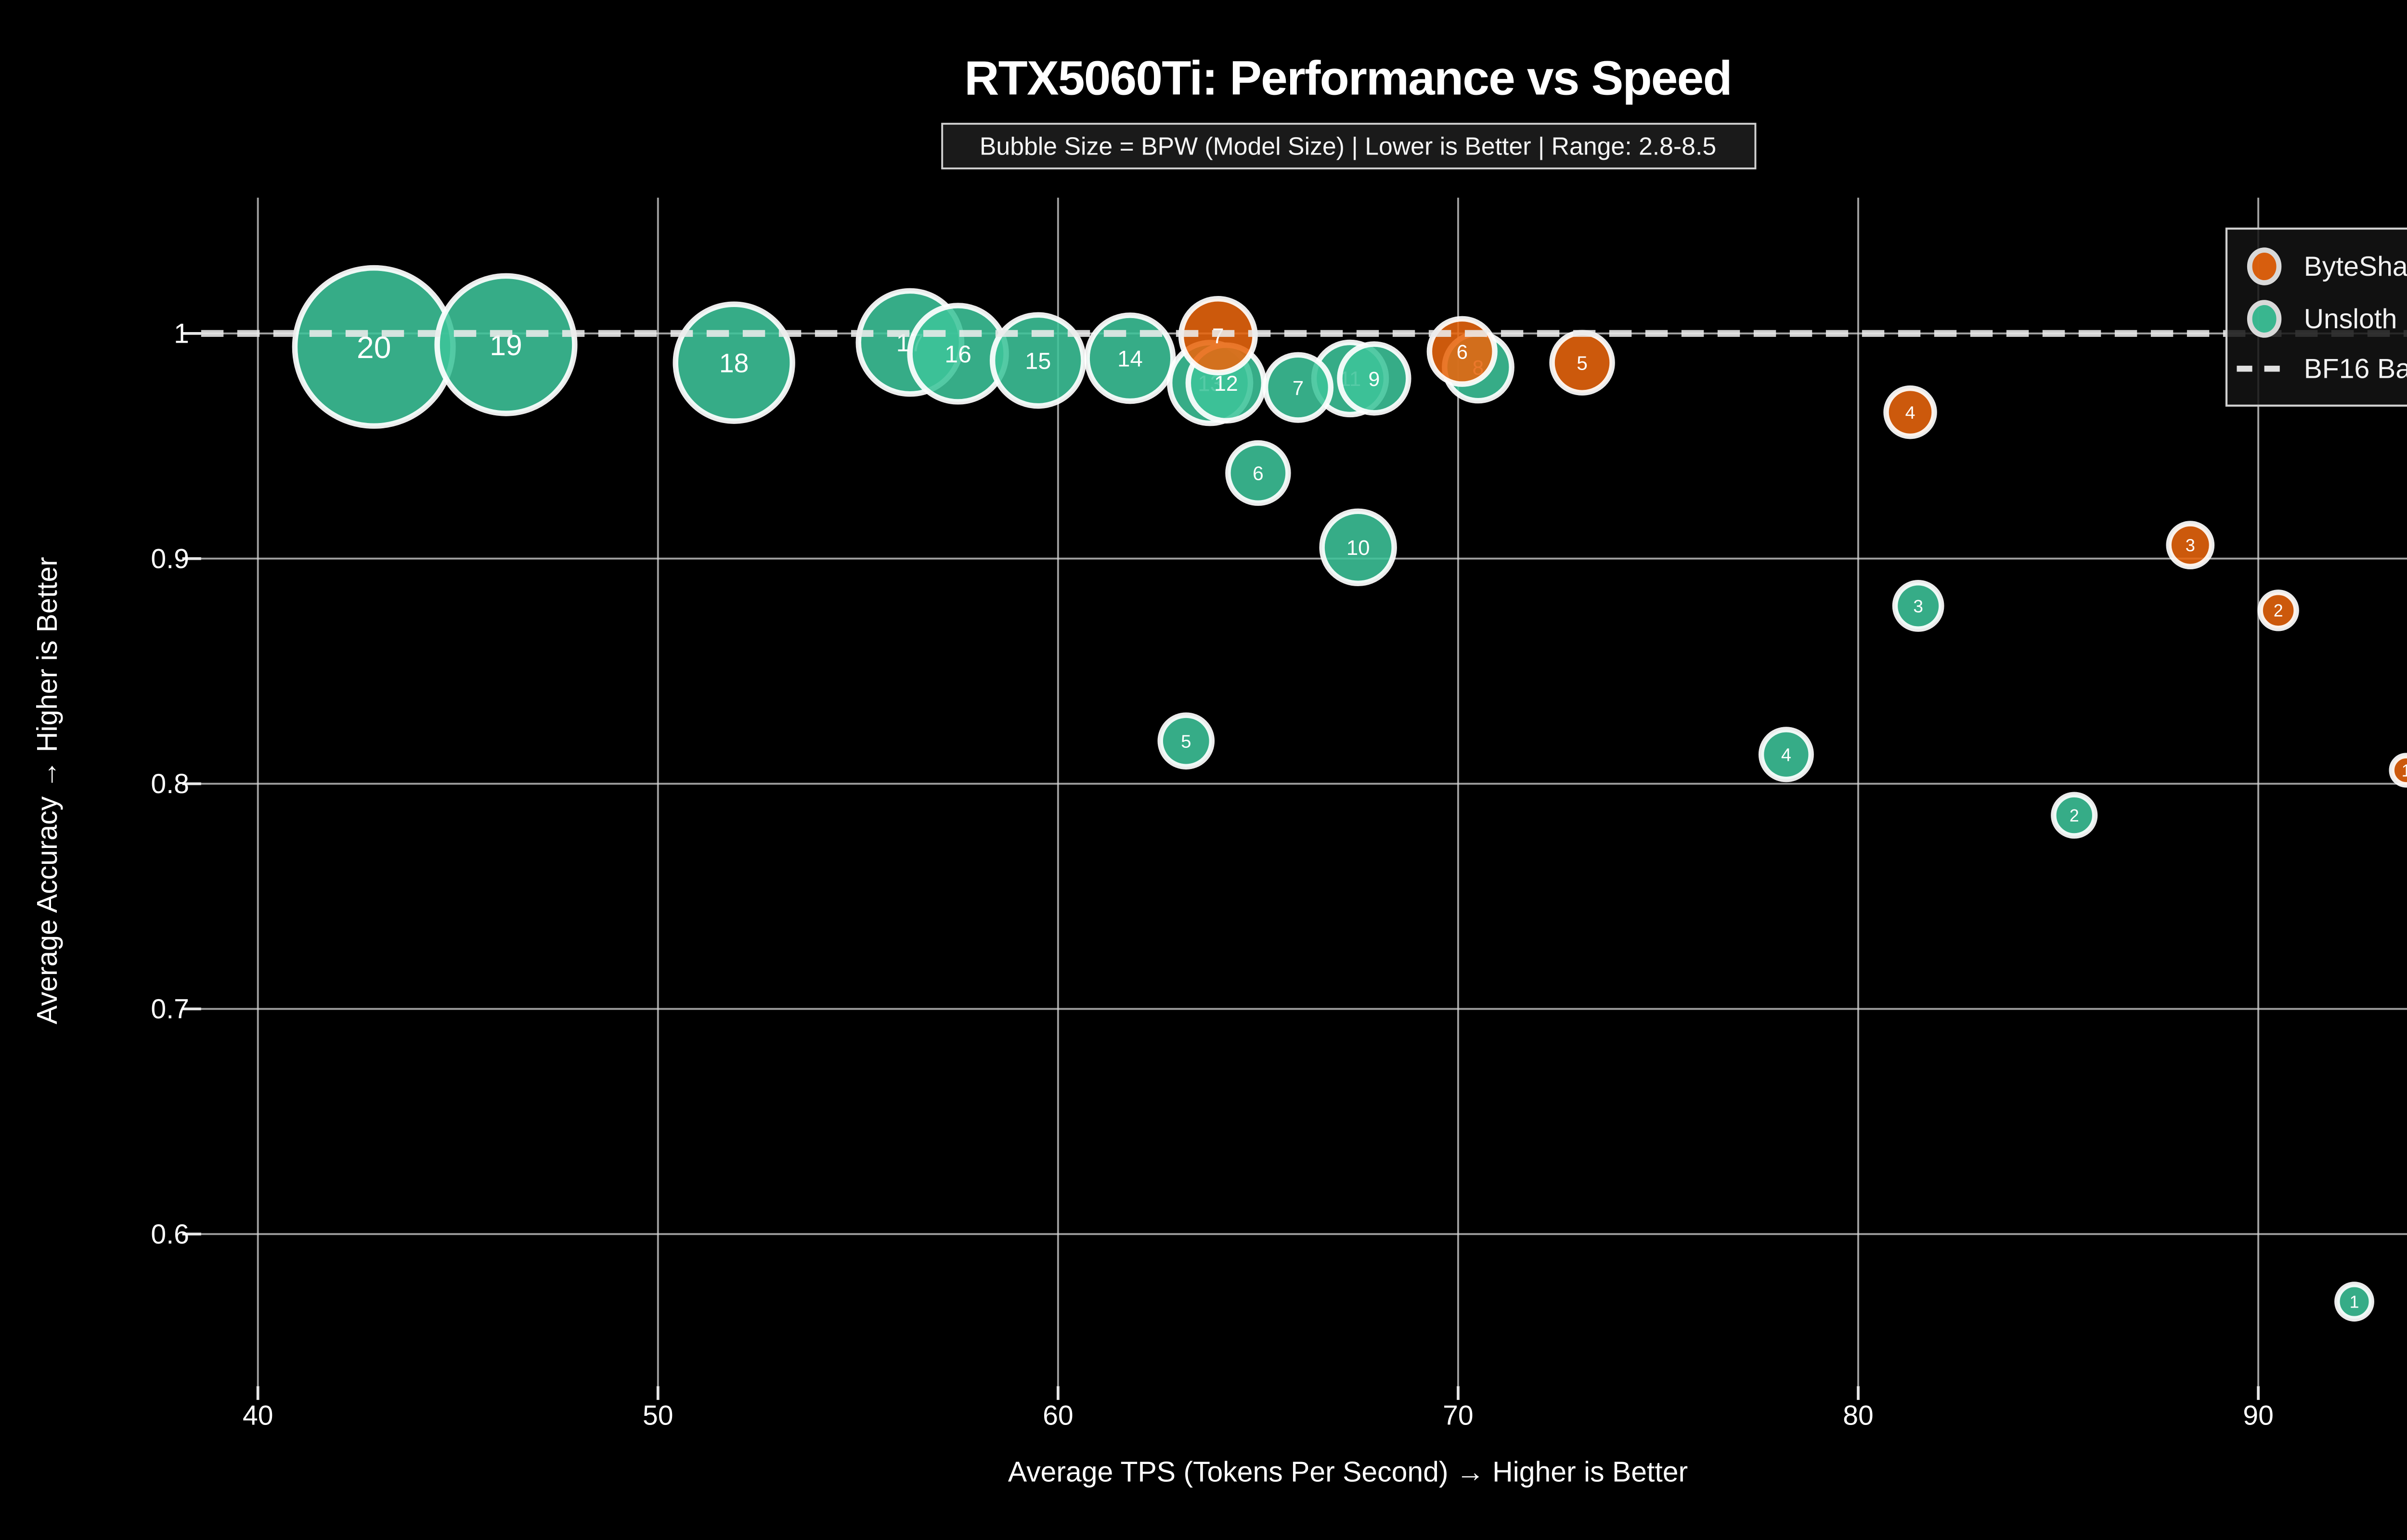 This screenshot has width=2407, height=1540. I want to click on bubble-label-unsloth-1: 1, so click(2354, 1302).